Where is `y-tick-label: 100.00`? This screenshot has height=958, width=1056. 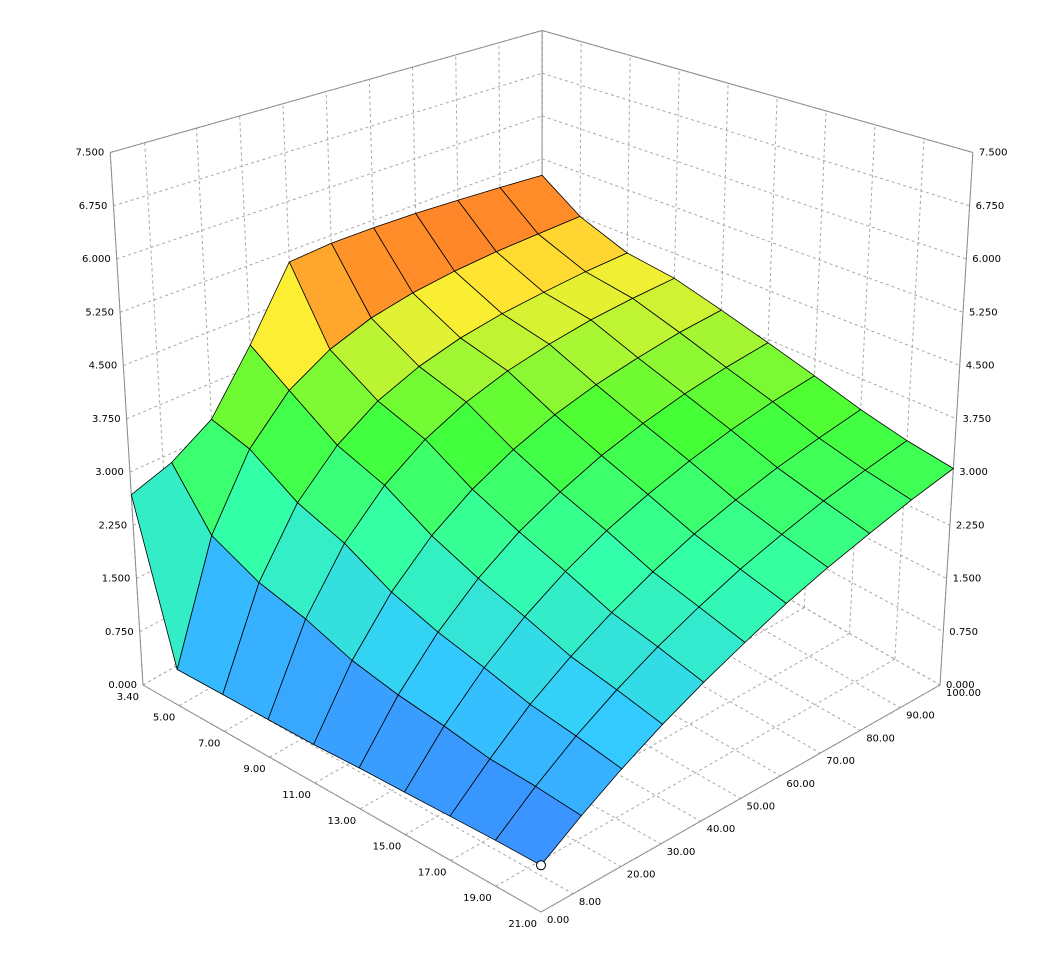
y-tick-label: 100.00 is located at coordinates (963, 693).